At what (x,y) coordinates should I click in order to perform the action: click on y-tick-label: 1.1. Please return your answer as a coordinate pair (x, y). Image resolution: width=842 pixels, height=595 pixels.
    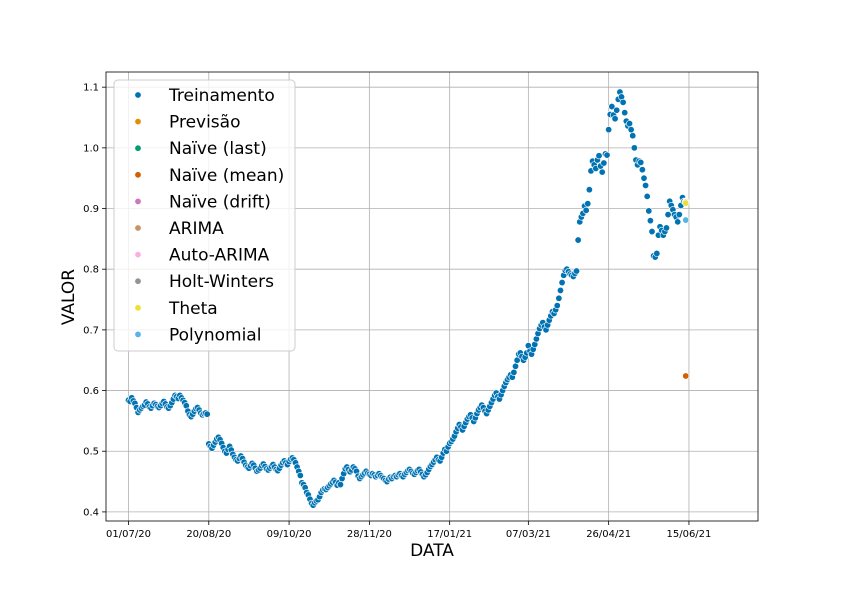
    Looking at the image, I should click on (91, 88).